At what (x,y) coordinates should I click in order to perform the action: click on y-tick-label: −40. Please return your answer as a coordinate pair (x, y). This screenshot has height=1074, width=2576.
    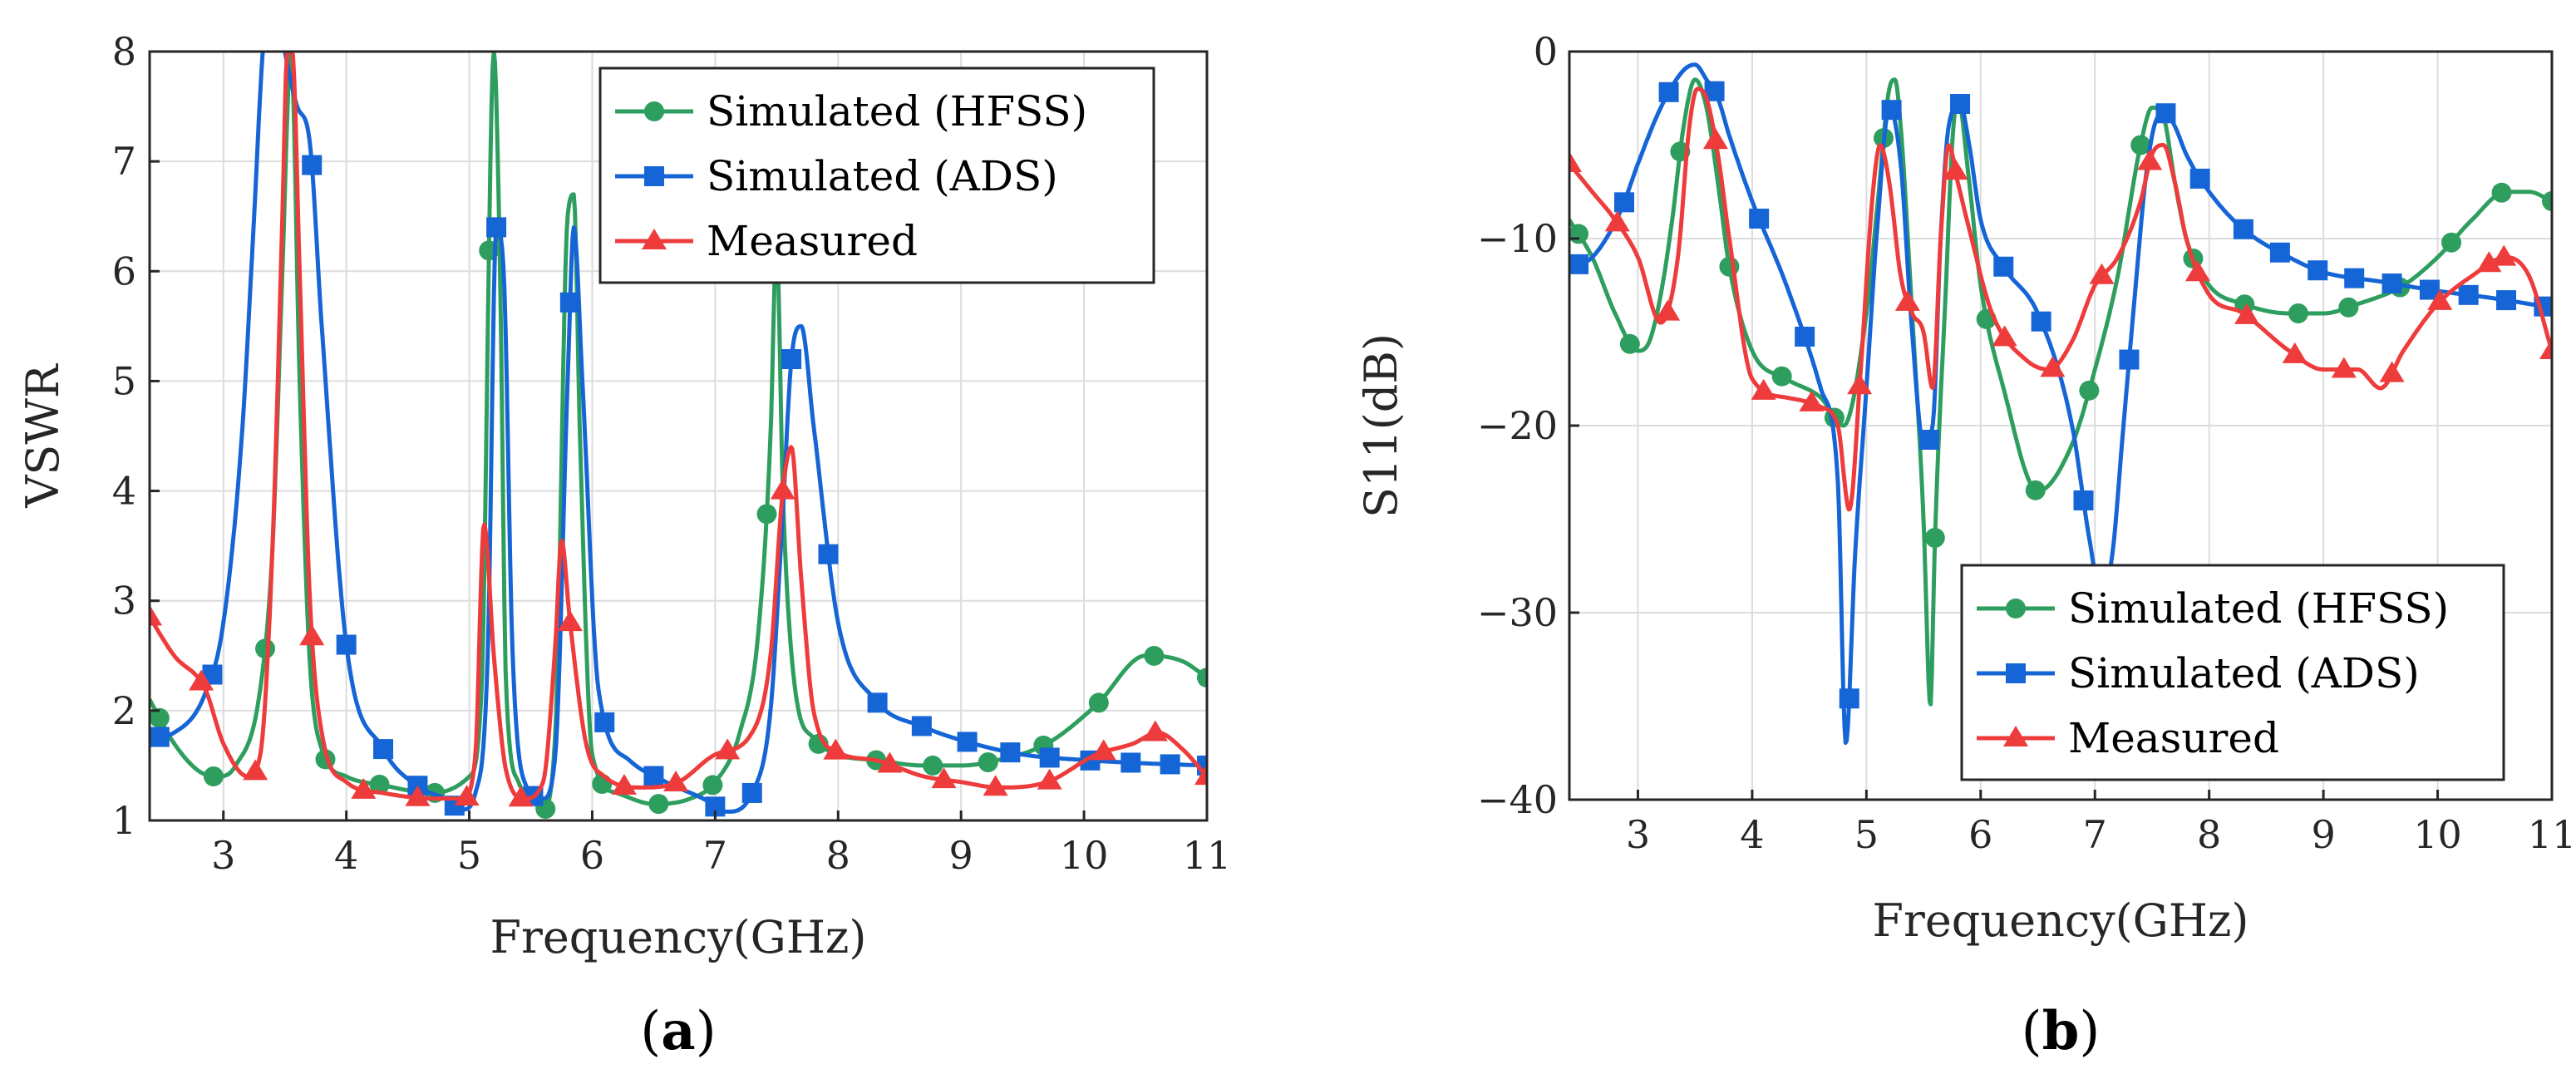
    Looking at the image, I should click on (1517, 799).